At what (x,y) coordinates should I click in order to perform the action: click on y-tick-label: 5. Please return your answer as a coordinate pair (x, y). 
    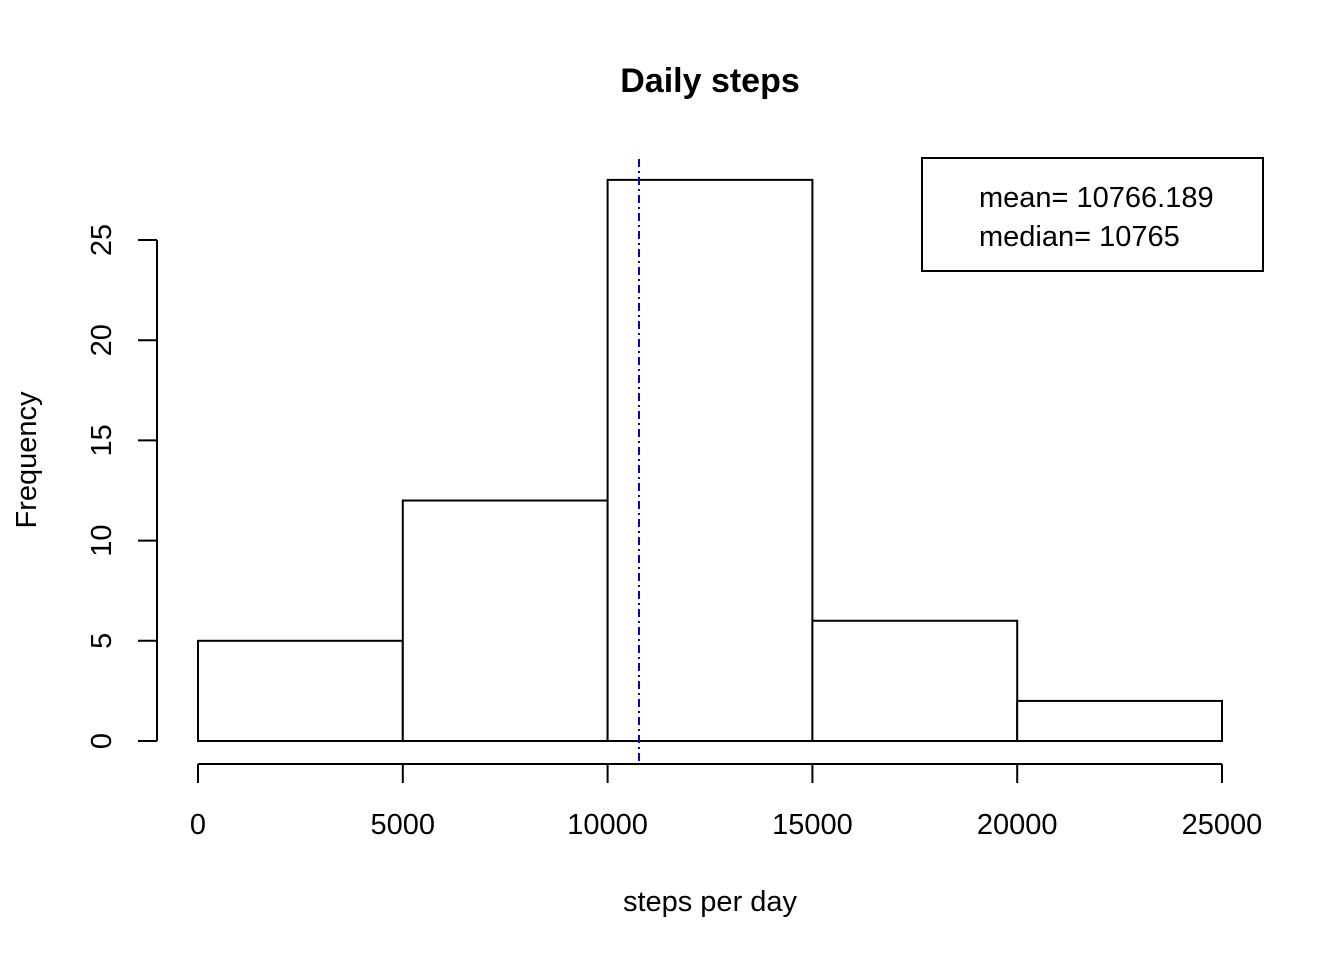
    Looking at the image, I should click on (102, 641).